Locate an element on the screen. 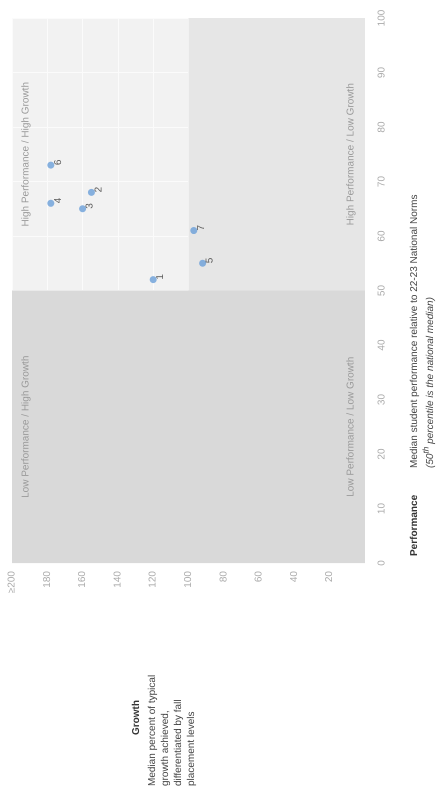 The height and width of the screenshot is (791, 440). y-tick-label: 0 is located at coordinates (382, 563).